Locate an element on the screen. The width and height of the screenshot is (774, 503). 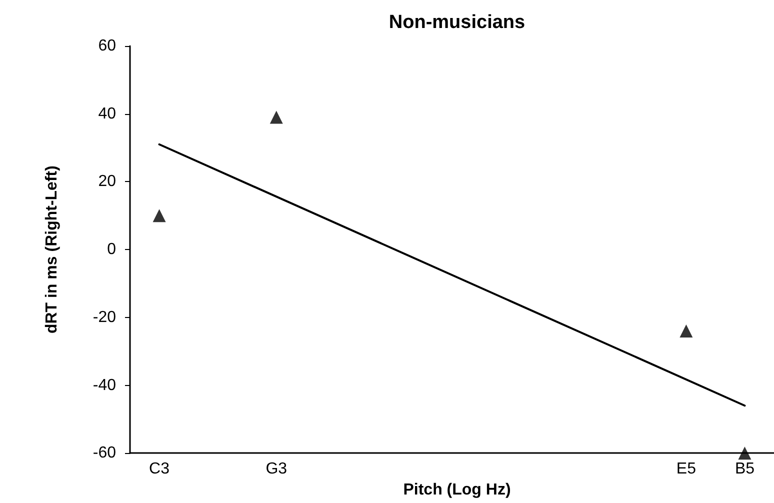
y-tick-label: 60 is located at coordinates (107, 46).